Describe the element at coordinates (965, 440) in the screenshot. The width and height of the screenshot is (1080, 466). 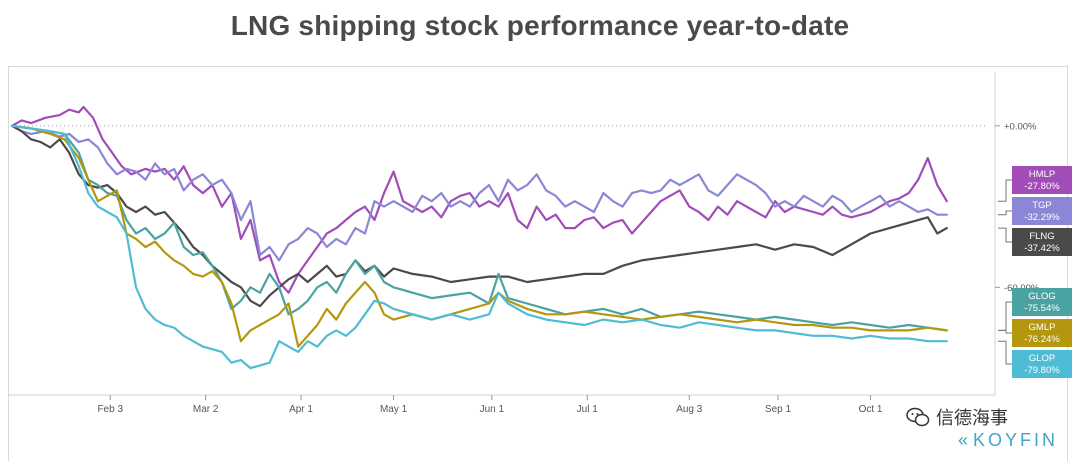
I see `koyfin-chevron-icon: «` at that location.